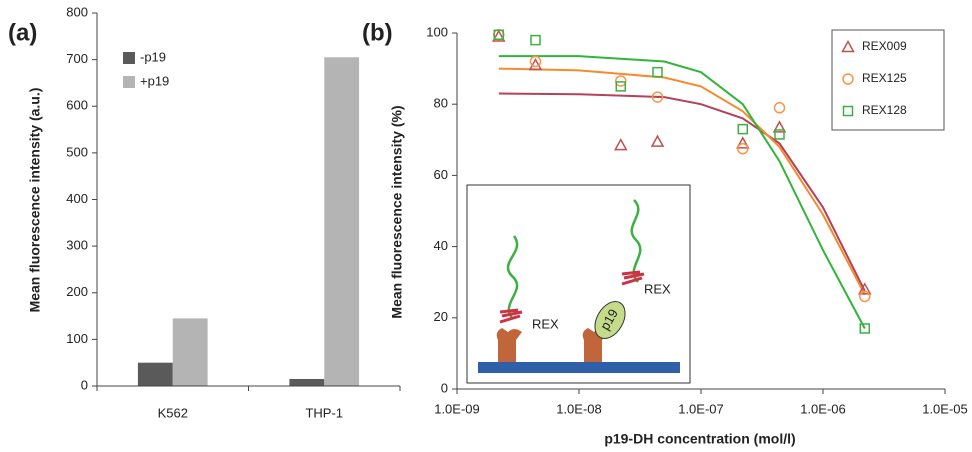  I want to click on y-tick-label: 300, so click(77, 245).